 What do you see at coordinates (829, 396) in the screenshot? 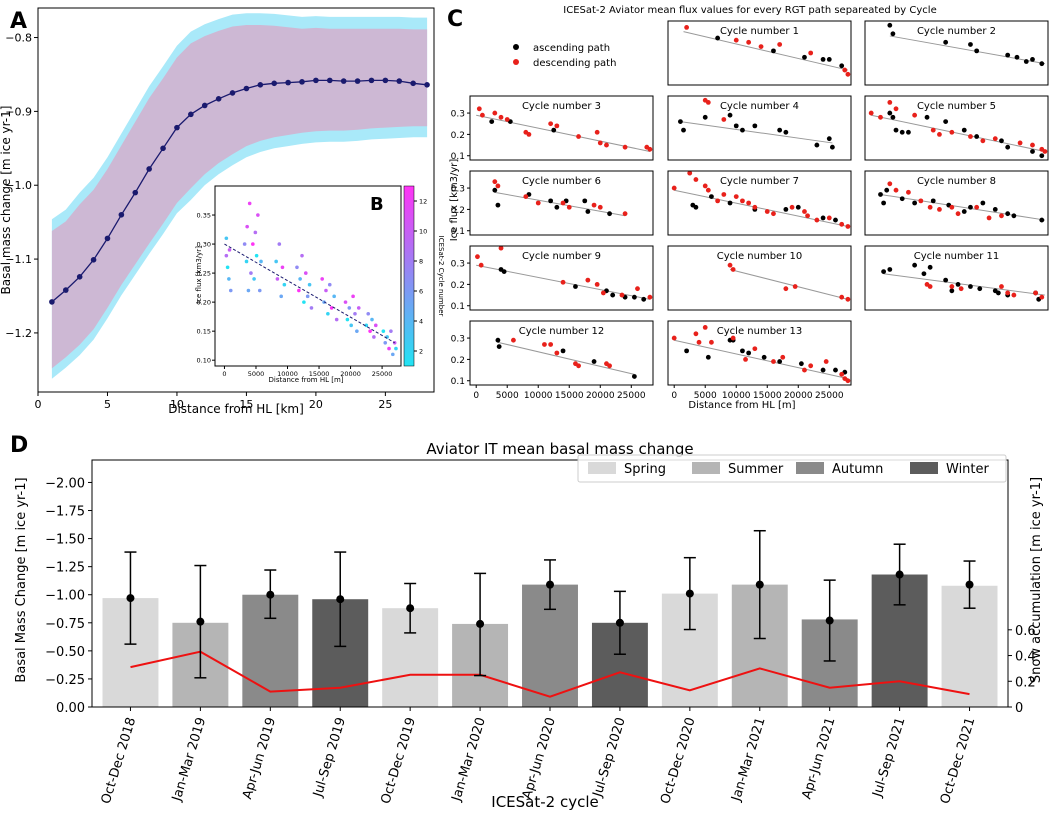
I see `x-tick-label: 25000` at bounding box center [829, 396].